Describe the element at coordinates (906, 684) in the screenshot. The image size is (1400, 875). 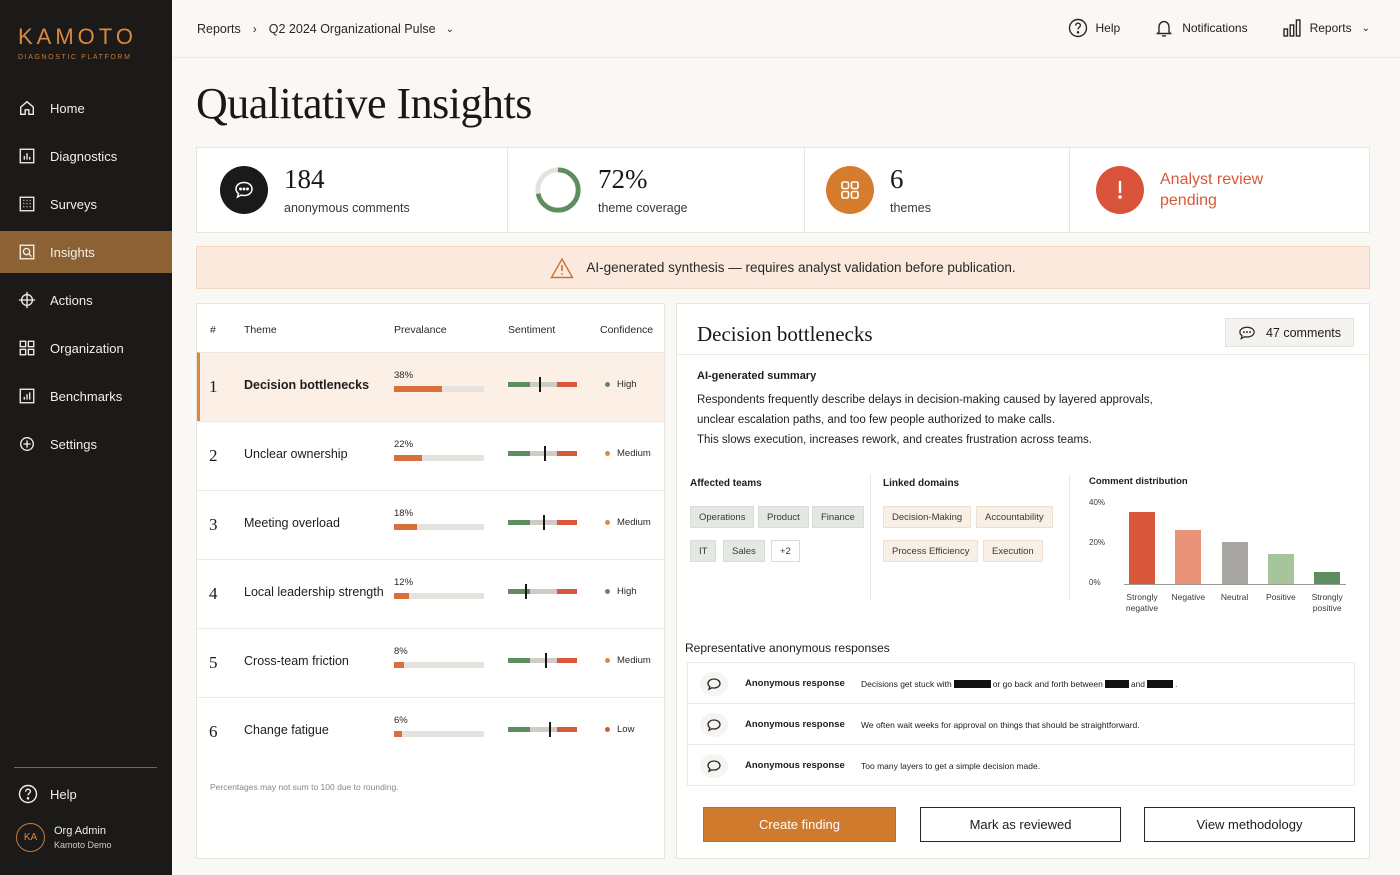
I see `response-text-part: Decisions get stuck with` at that location.